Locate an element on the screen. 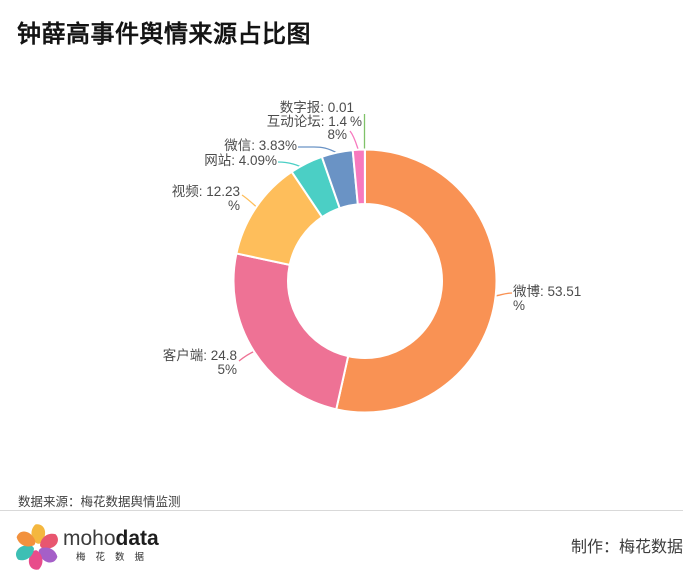 The image size is (700, 576). mohodata-logo-icon is located at coordinates (37, 547).